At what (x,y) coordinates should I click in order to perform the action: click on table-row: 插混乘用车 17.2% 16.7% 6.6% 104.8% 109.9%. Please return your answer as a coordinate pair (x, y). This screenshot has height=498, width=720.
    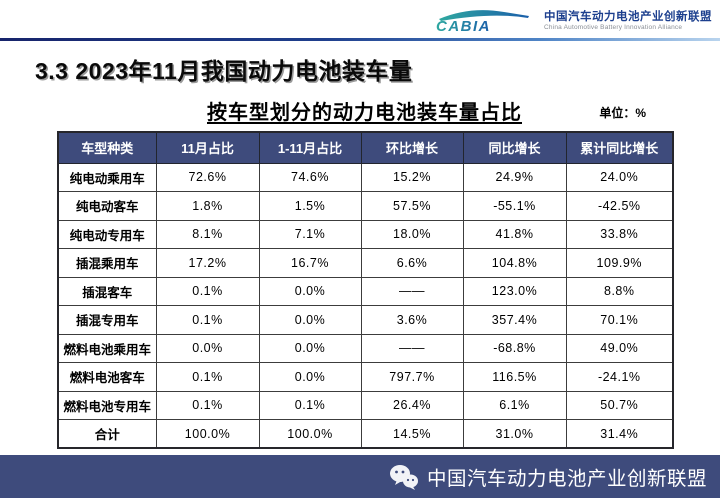
    Looking at the image, I should click on (365, 263).